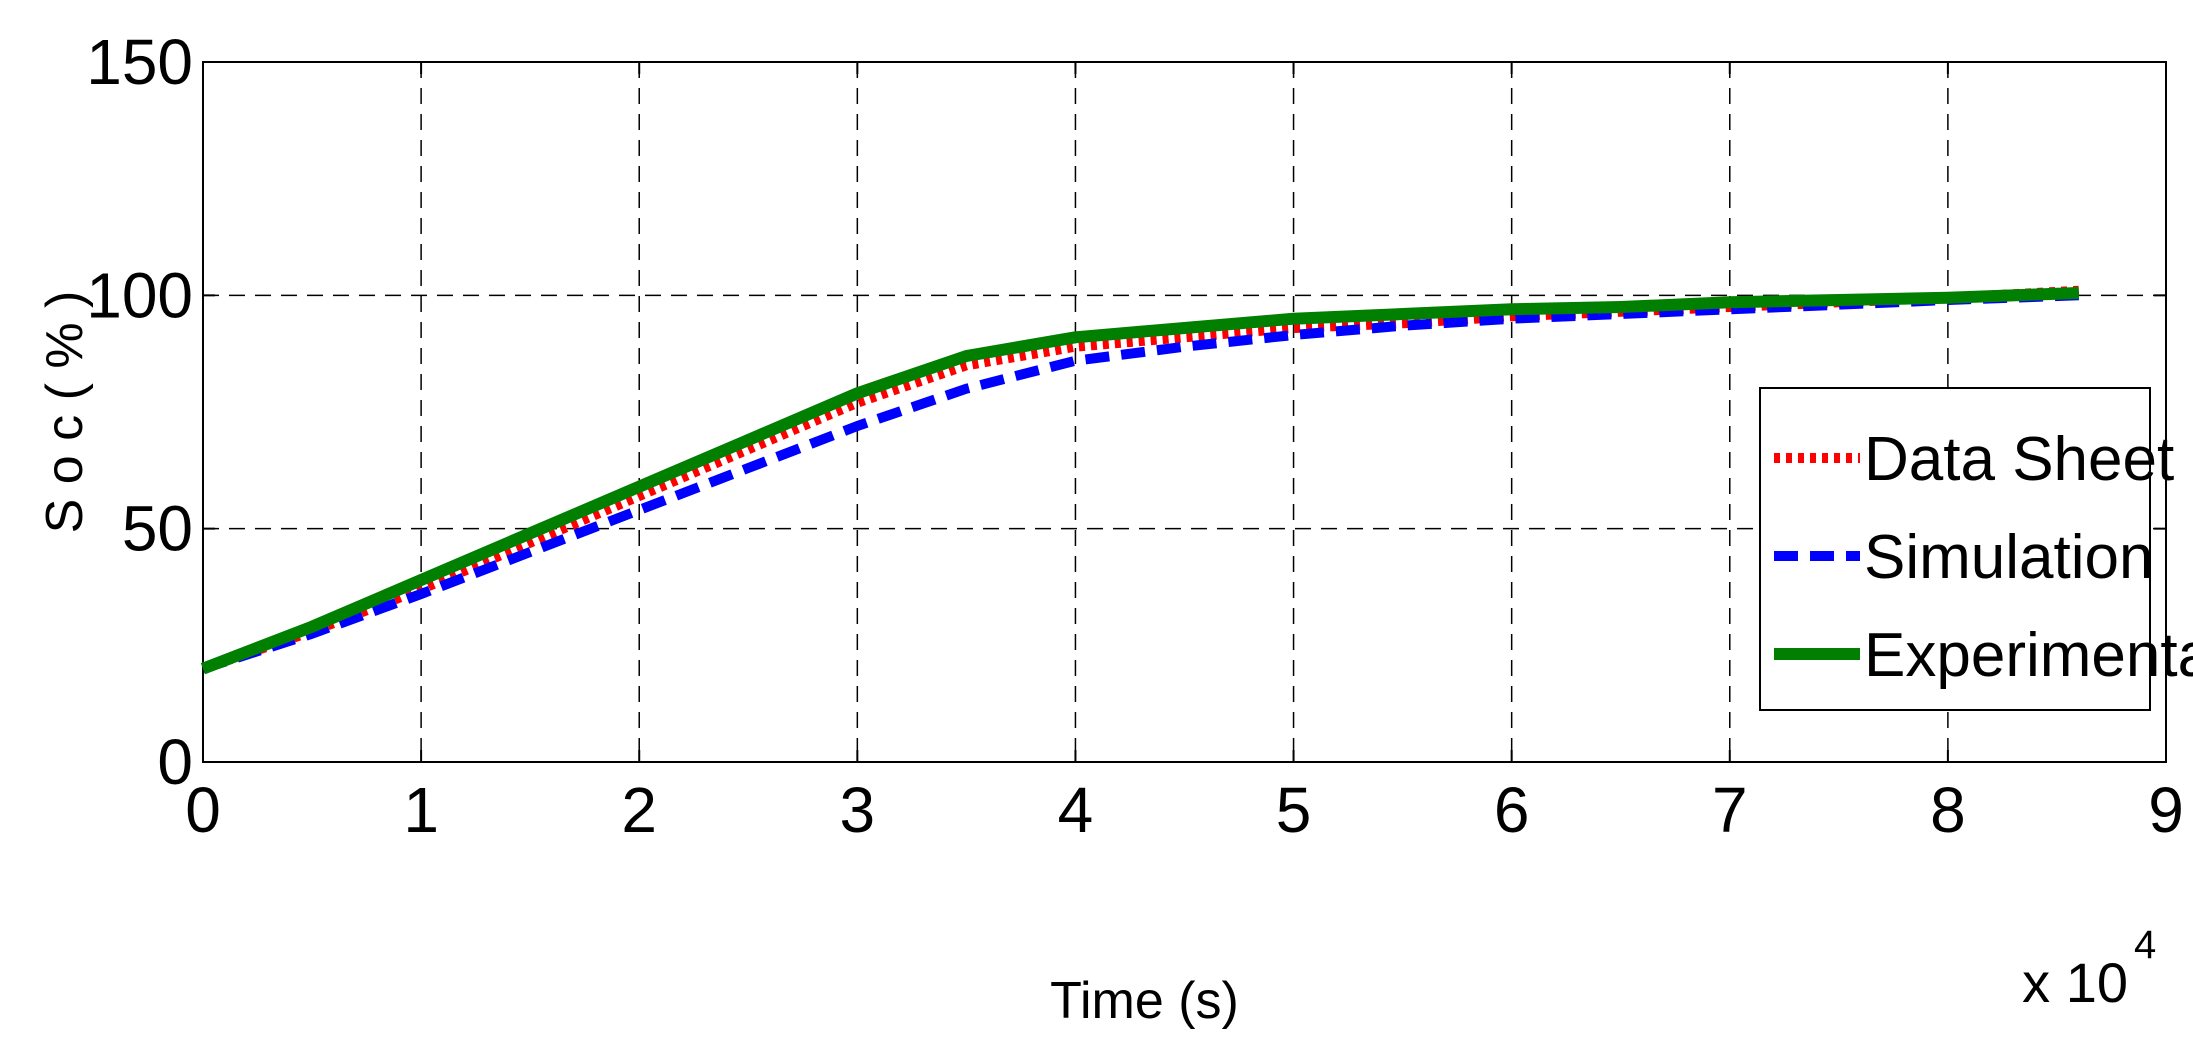 This screenshot has height=1051, width=2193. I want to click on legend-box, so click(1955, 549).